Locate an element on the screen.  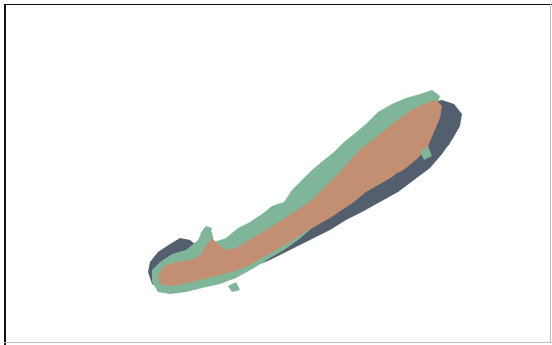
viewer-top-border is located at coordinates (278, 4).